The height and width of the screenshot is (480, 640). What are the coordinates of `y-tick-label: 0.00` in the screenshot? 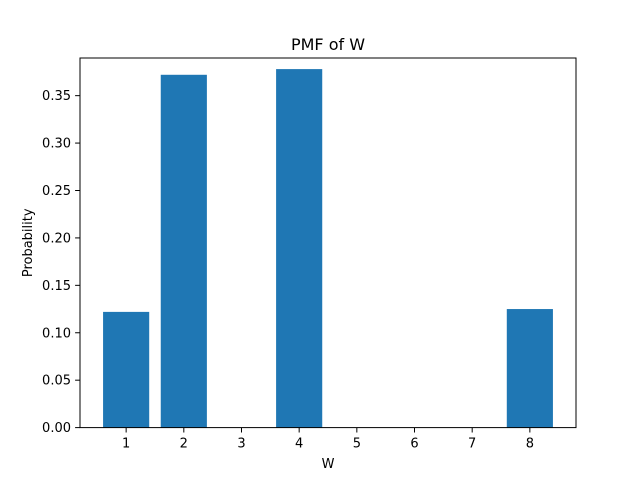 It's located at (56, 428).